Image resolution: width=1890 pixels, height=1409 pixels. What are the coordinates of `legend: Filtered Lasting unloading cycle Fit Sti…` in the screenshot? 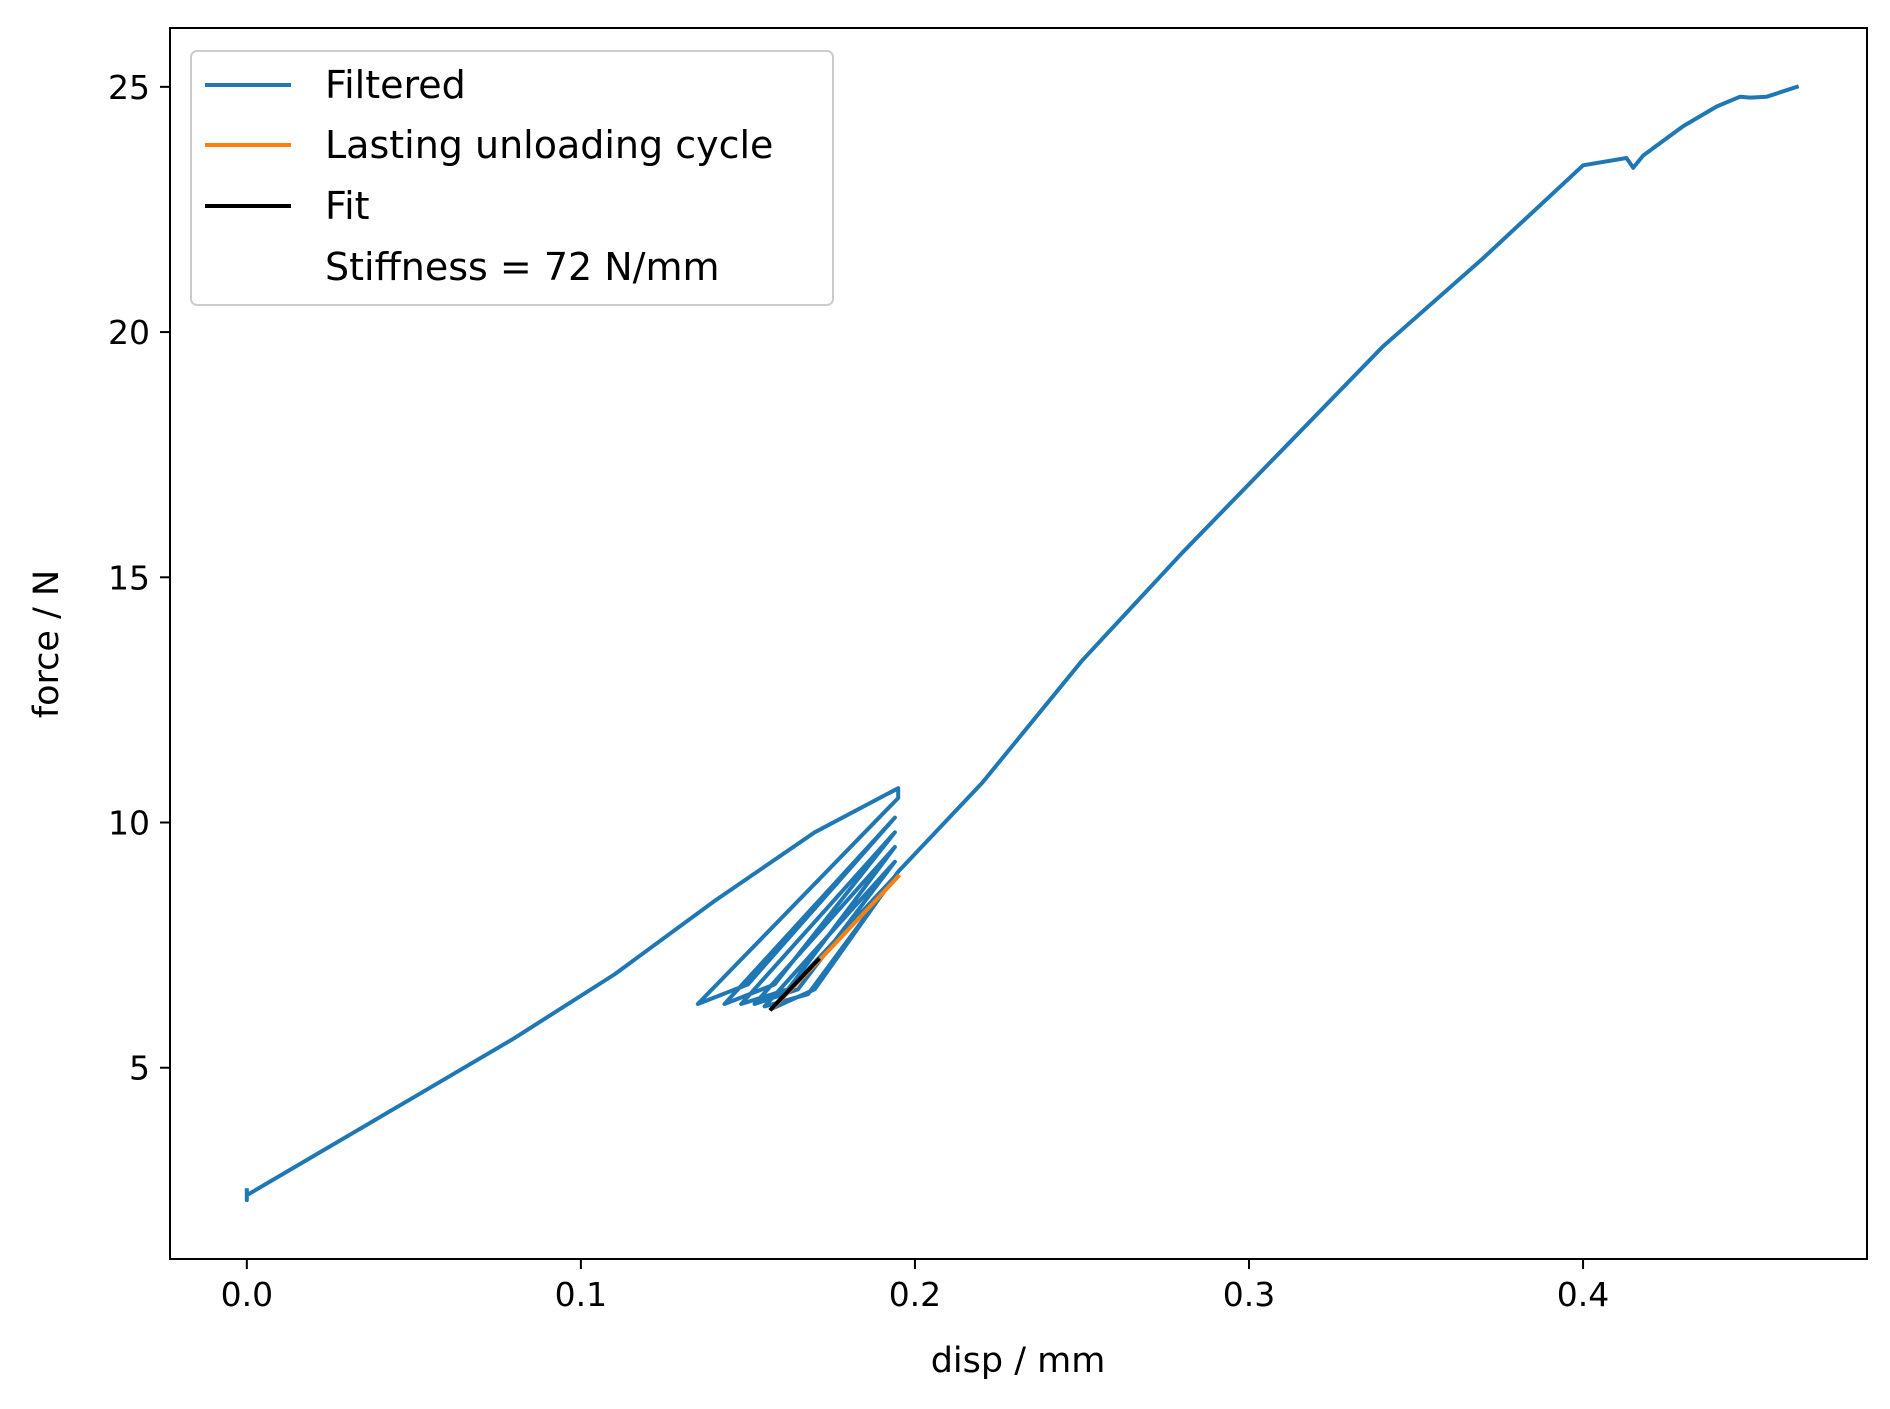 It's located at (512, 178).